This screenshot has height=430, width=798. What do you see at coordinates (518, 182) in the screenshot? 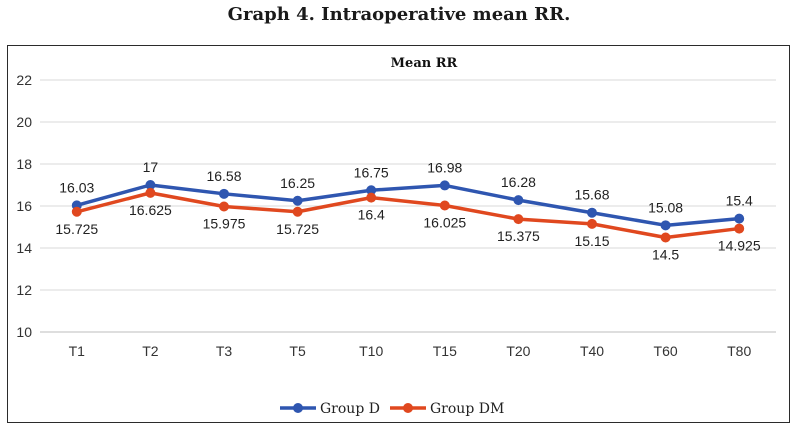
I see `data-label: 16.28` at bounding box center [518, 182].